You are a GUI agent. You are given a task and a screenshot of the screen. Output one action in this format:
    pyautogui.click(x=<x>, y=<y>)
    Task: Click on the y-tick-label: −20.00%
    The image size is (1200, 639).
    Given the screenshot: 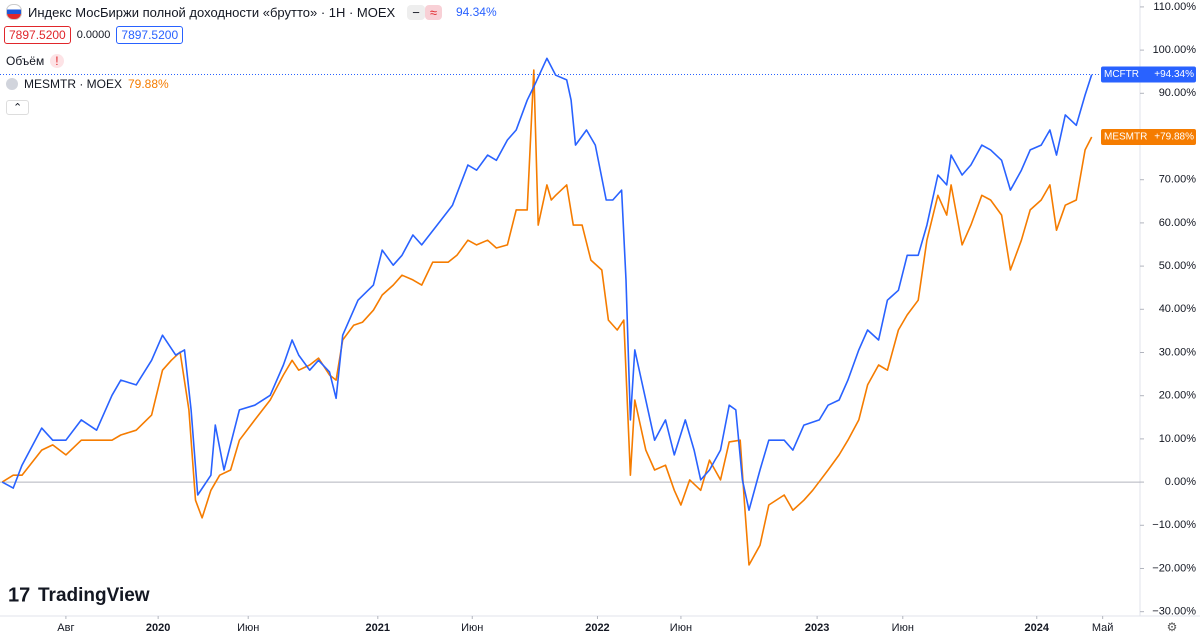 What is the action you would take?
    pyautogui.click(x=1174, y=568)
    